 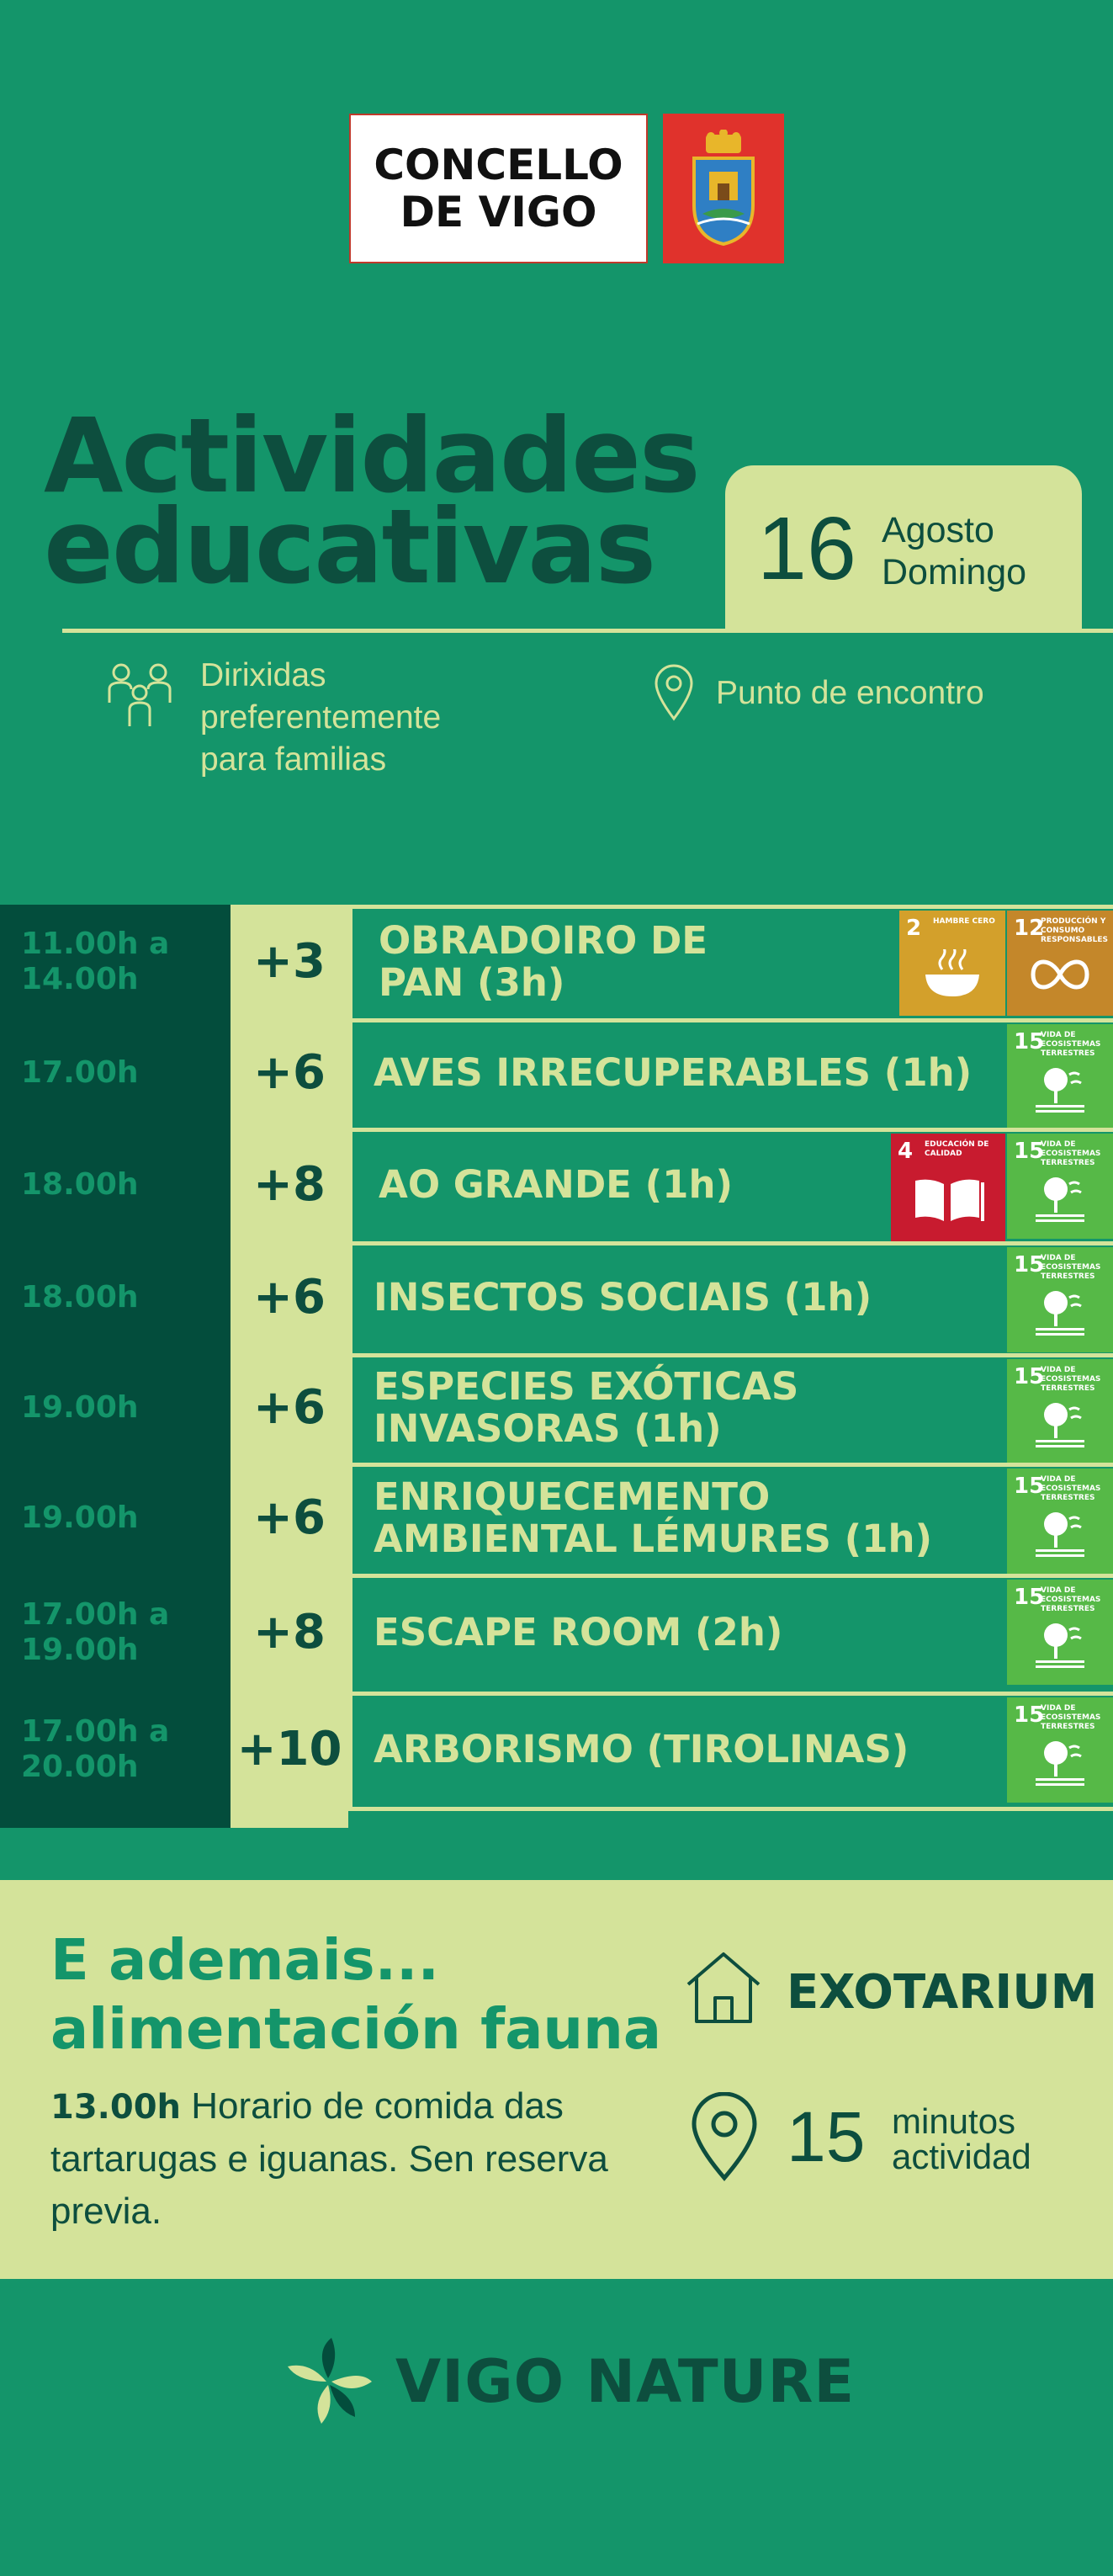 What do you see at coordinates (954, 2121) in the screenshot?
I see `minutes-word-1: minutos` at bounding box center [954, 2121].